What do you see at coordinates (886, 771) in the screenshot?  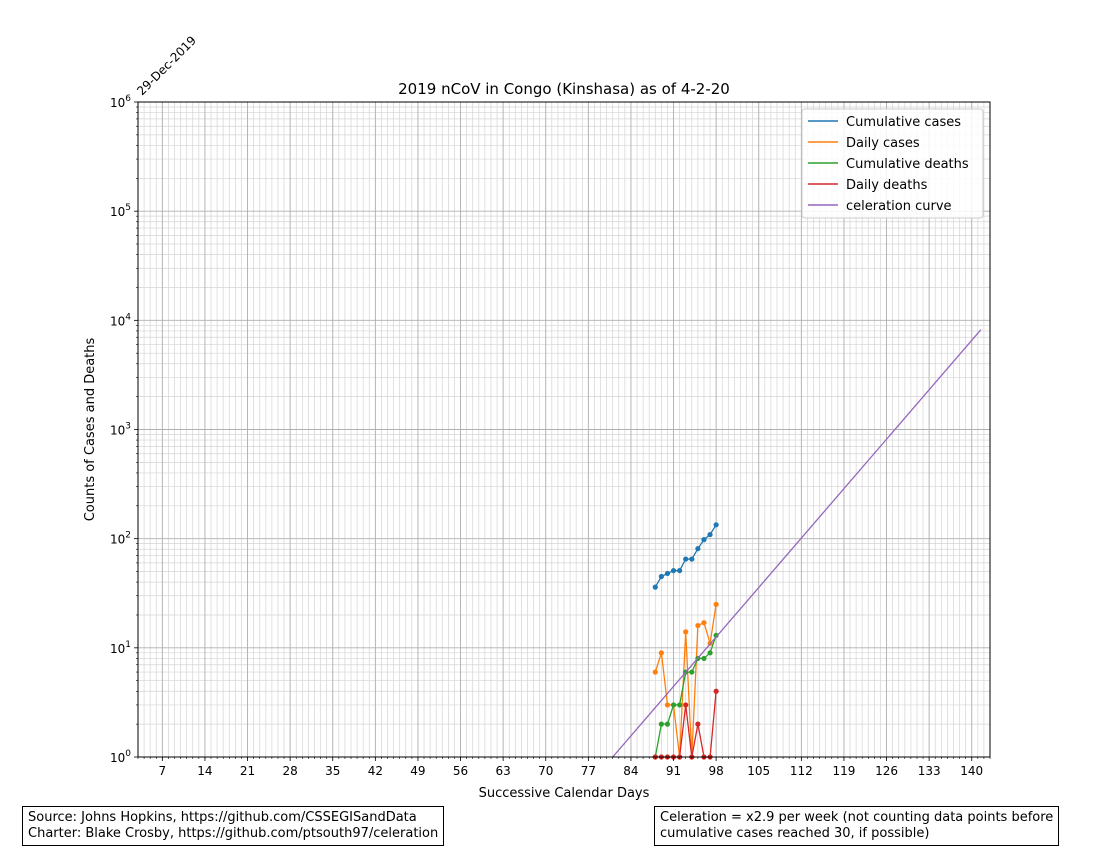 I see `x-tick-label: 126` at bounding box center [886, 771].